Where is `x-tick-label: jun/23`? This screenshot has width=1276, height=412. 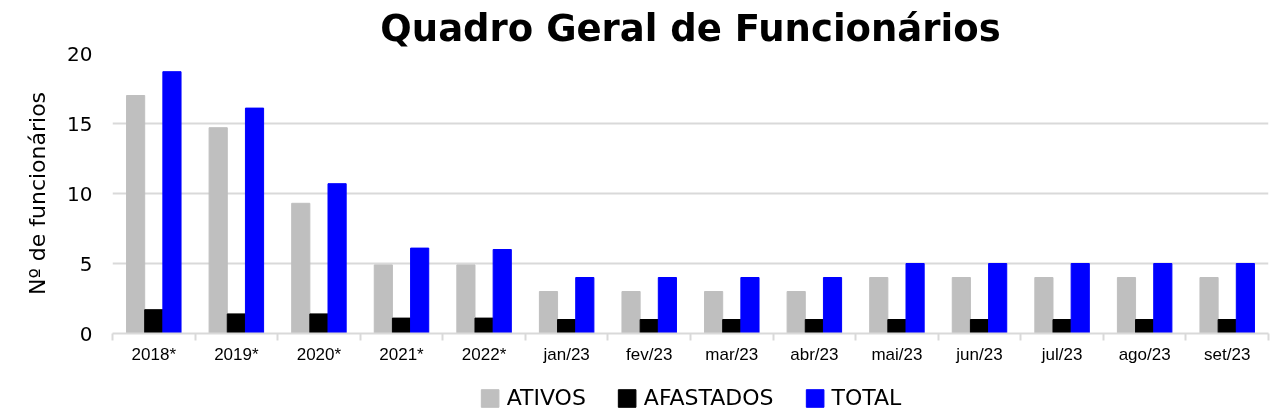
x-tick-label: jun/23 is located at coordinates (979, 354).